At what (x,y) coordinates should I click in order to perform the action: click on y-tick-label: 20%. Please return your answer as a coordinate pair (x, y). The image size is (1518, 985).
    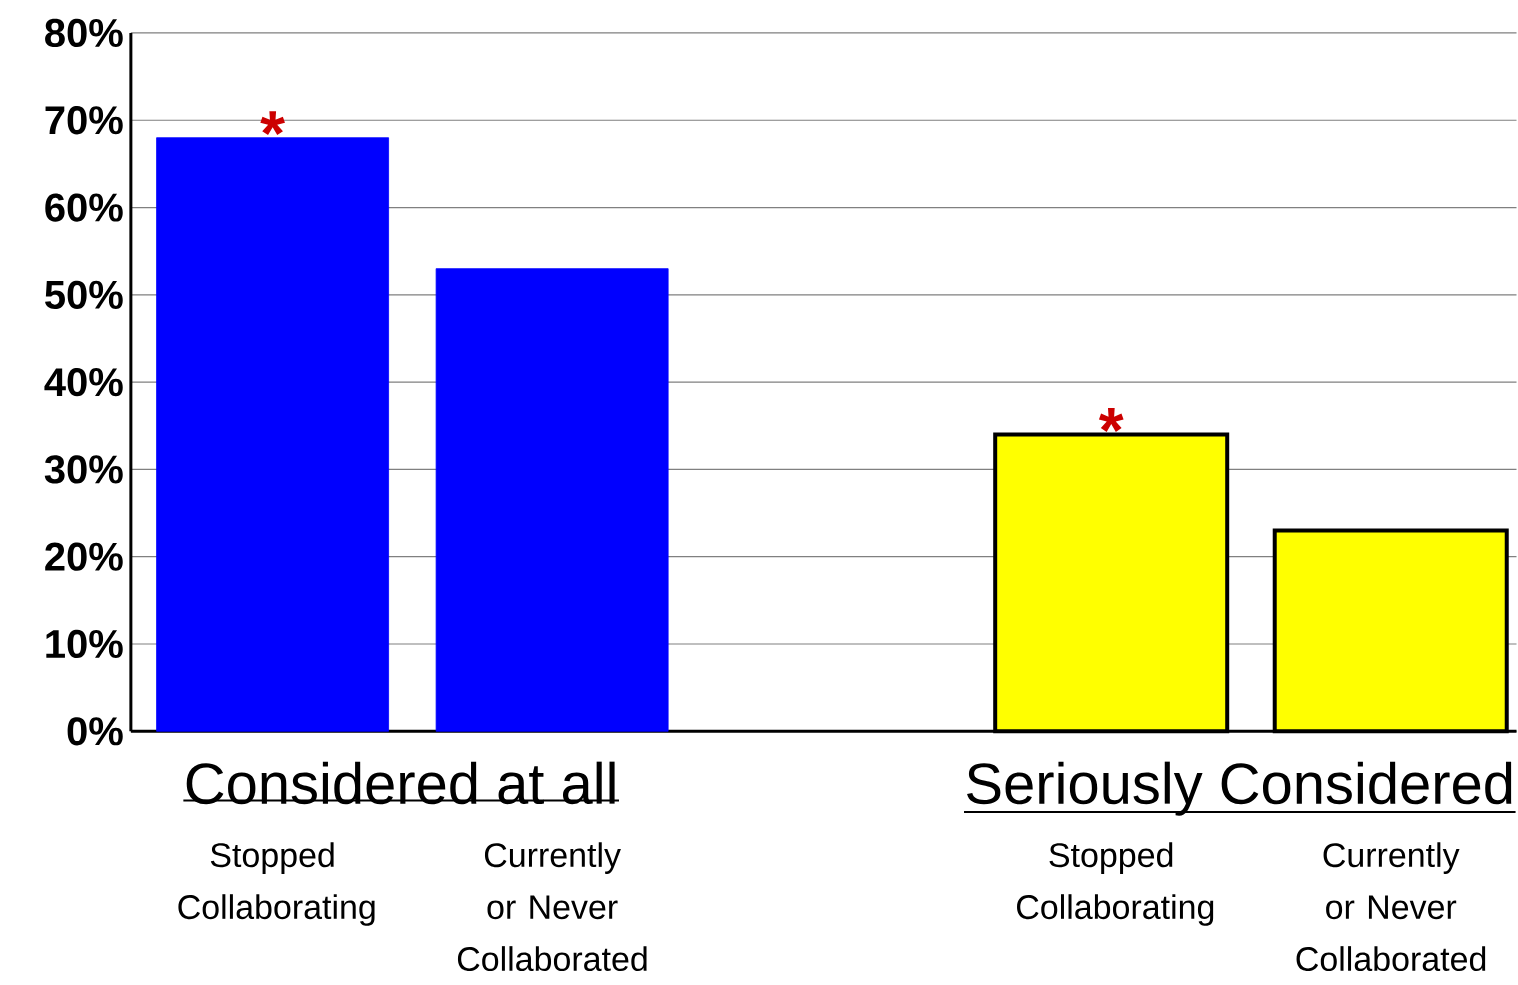
    Looking at the image, I should click on (84, 556).